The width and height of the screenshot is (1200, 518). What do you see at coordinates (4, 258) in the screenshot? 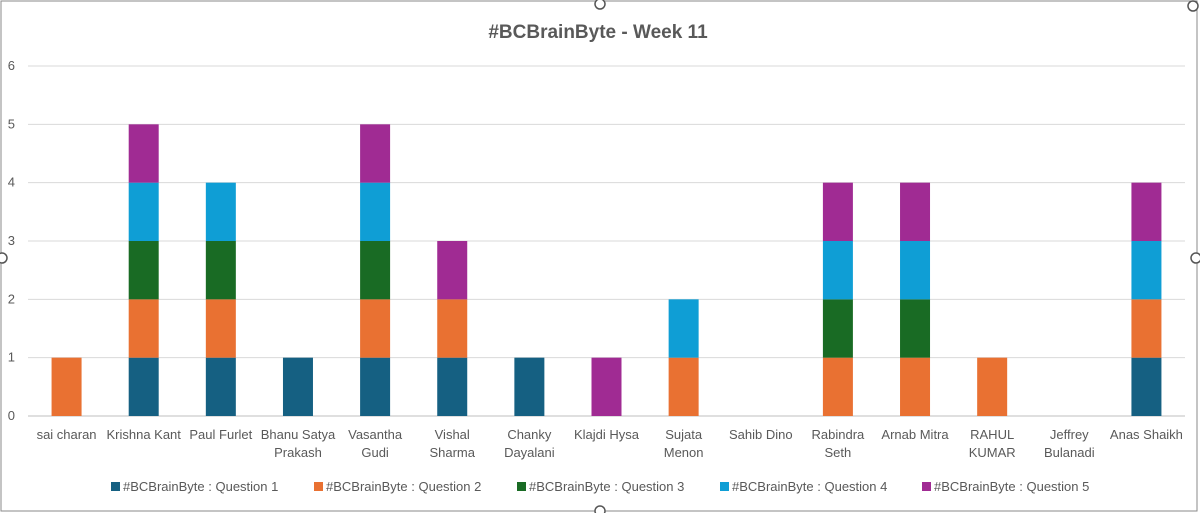
I see `resize-handle-left` at bounding box center [4, 258].